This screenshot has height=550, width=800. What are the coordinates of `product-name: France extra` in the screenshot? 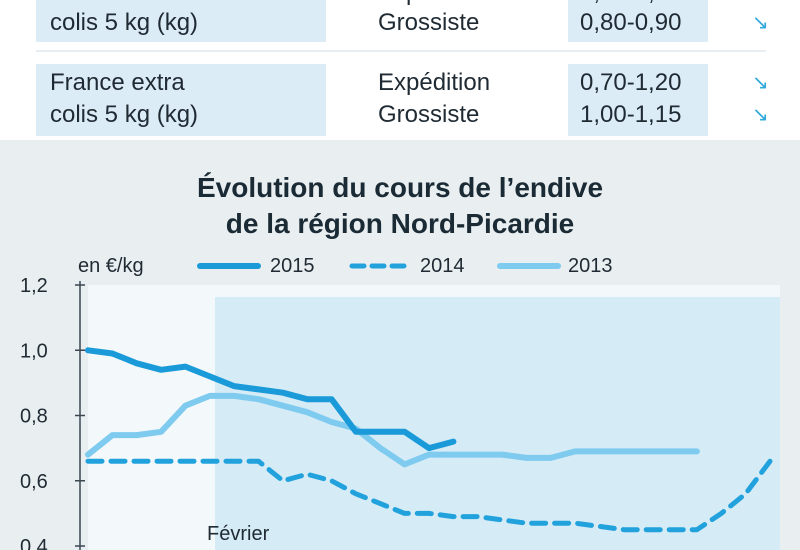 It's located at (117, 82).